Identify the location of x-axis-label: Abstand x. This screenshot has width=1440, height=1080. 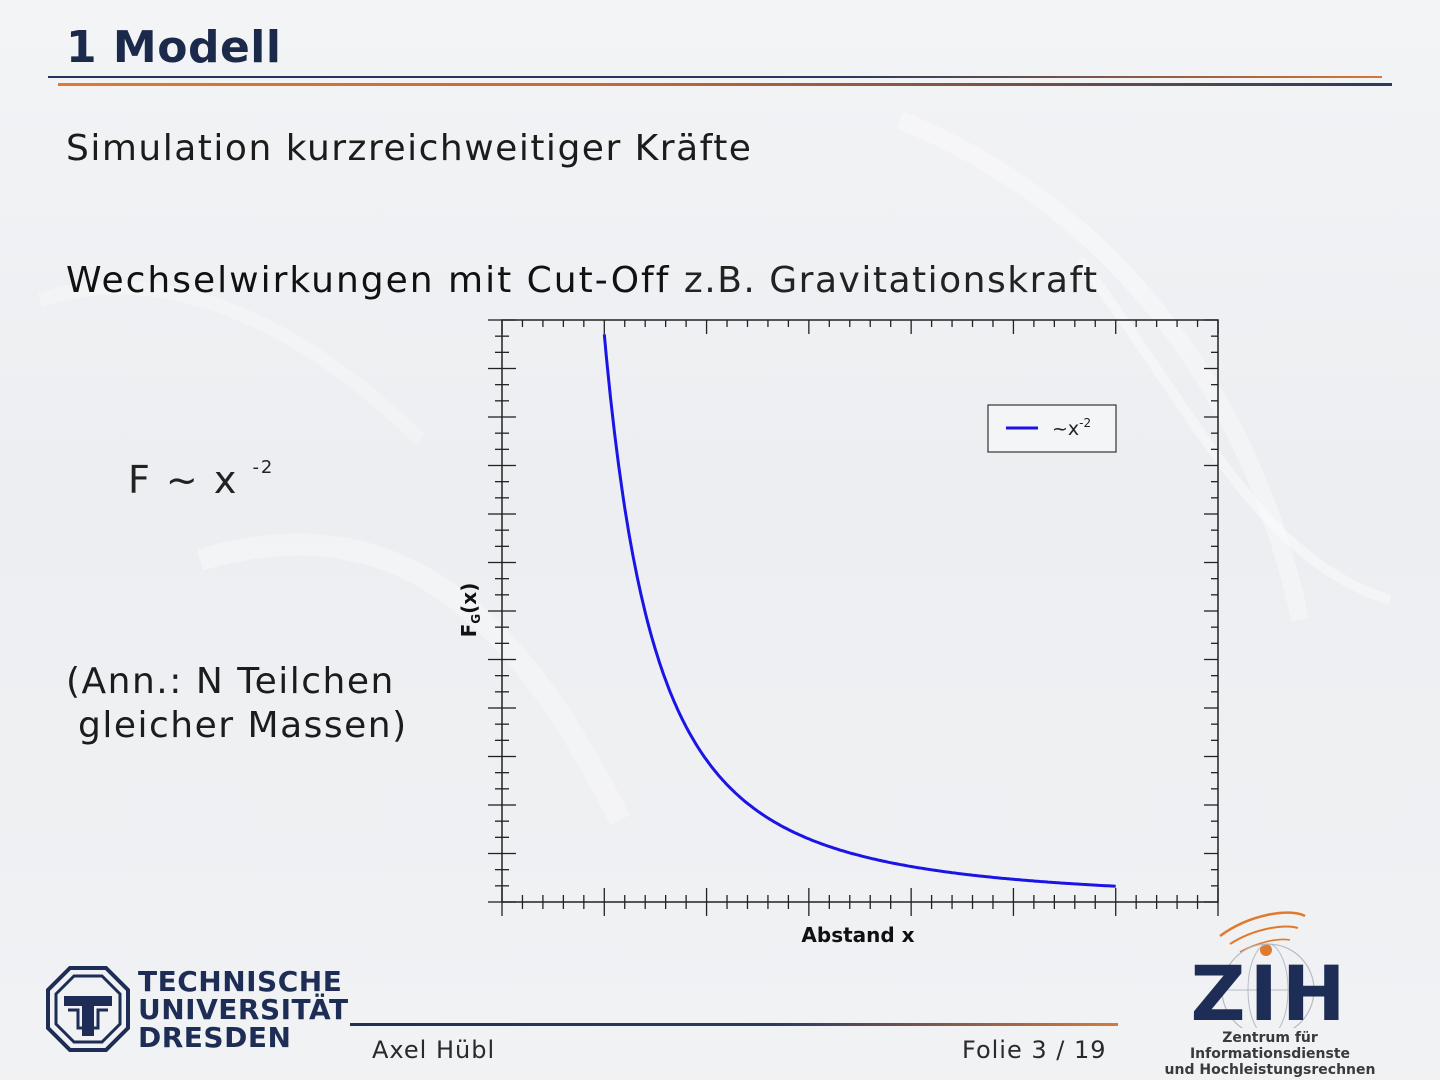
(857, 935).